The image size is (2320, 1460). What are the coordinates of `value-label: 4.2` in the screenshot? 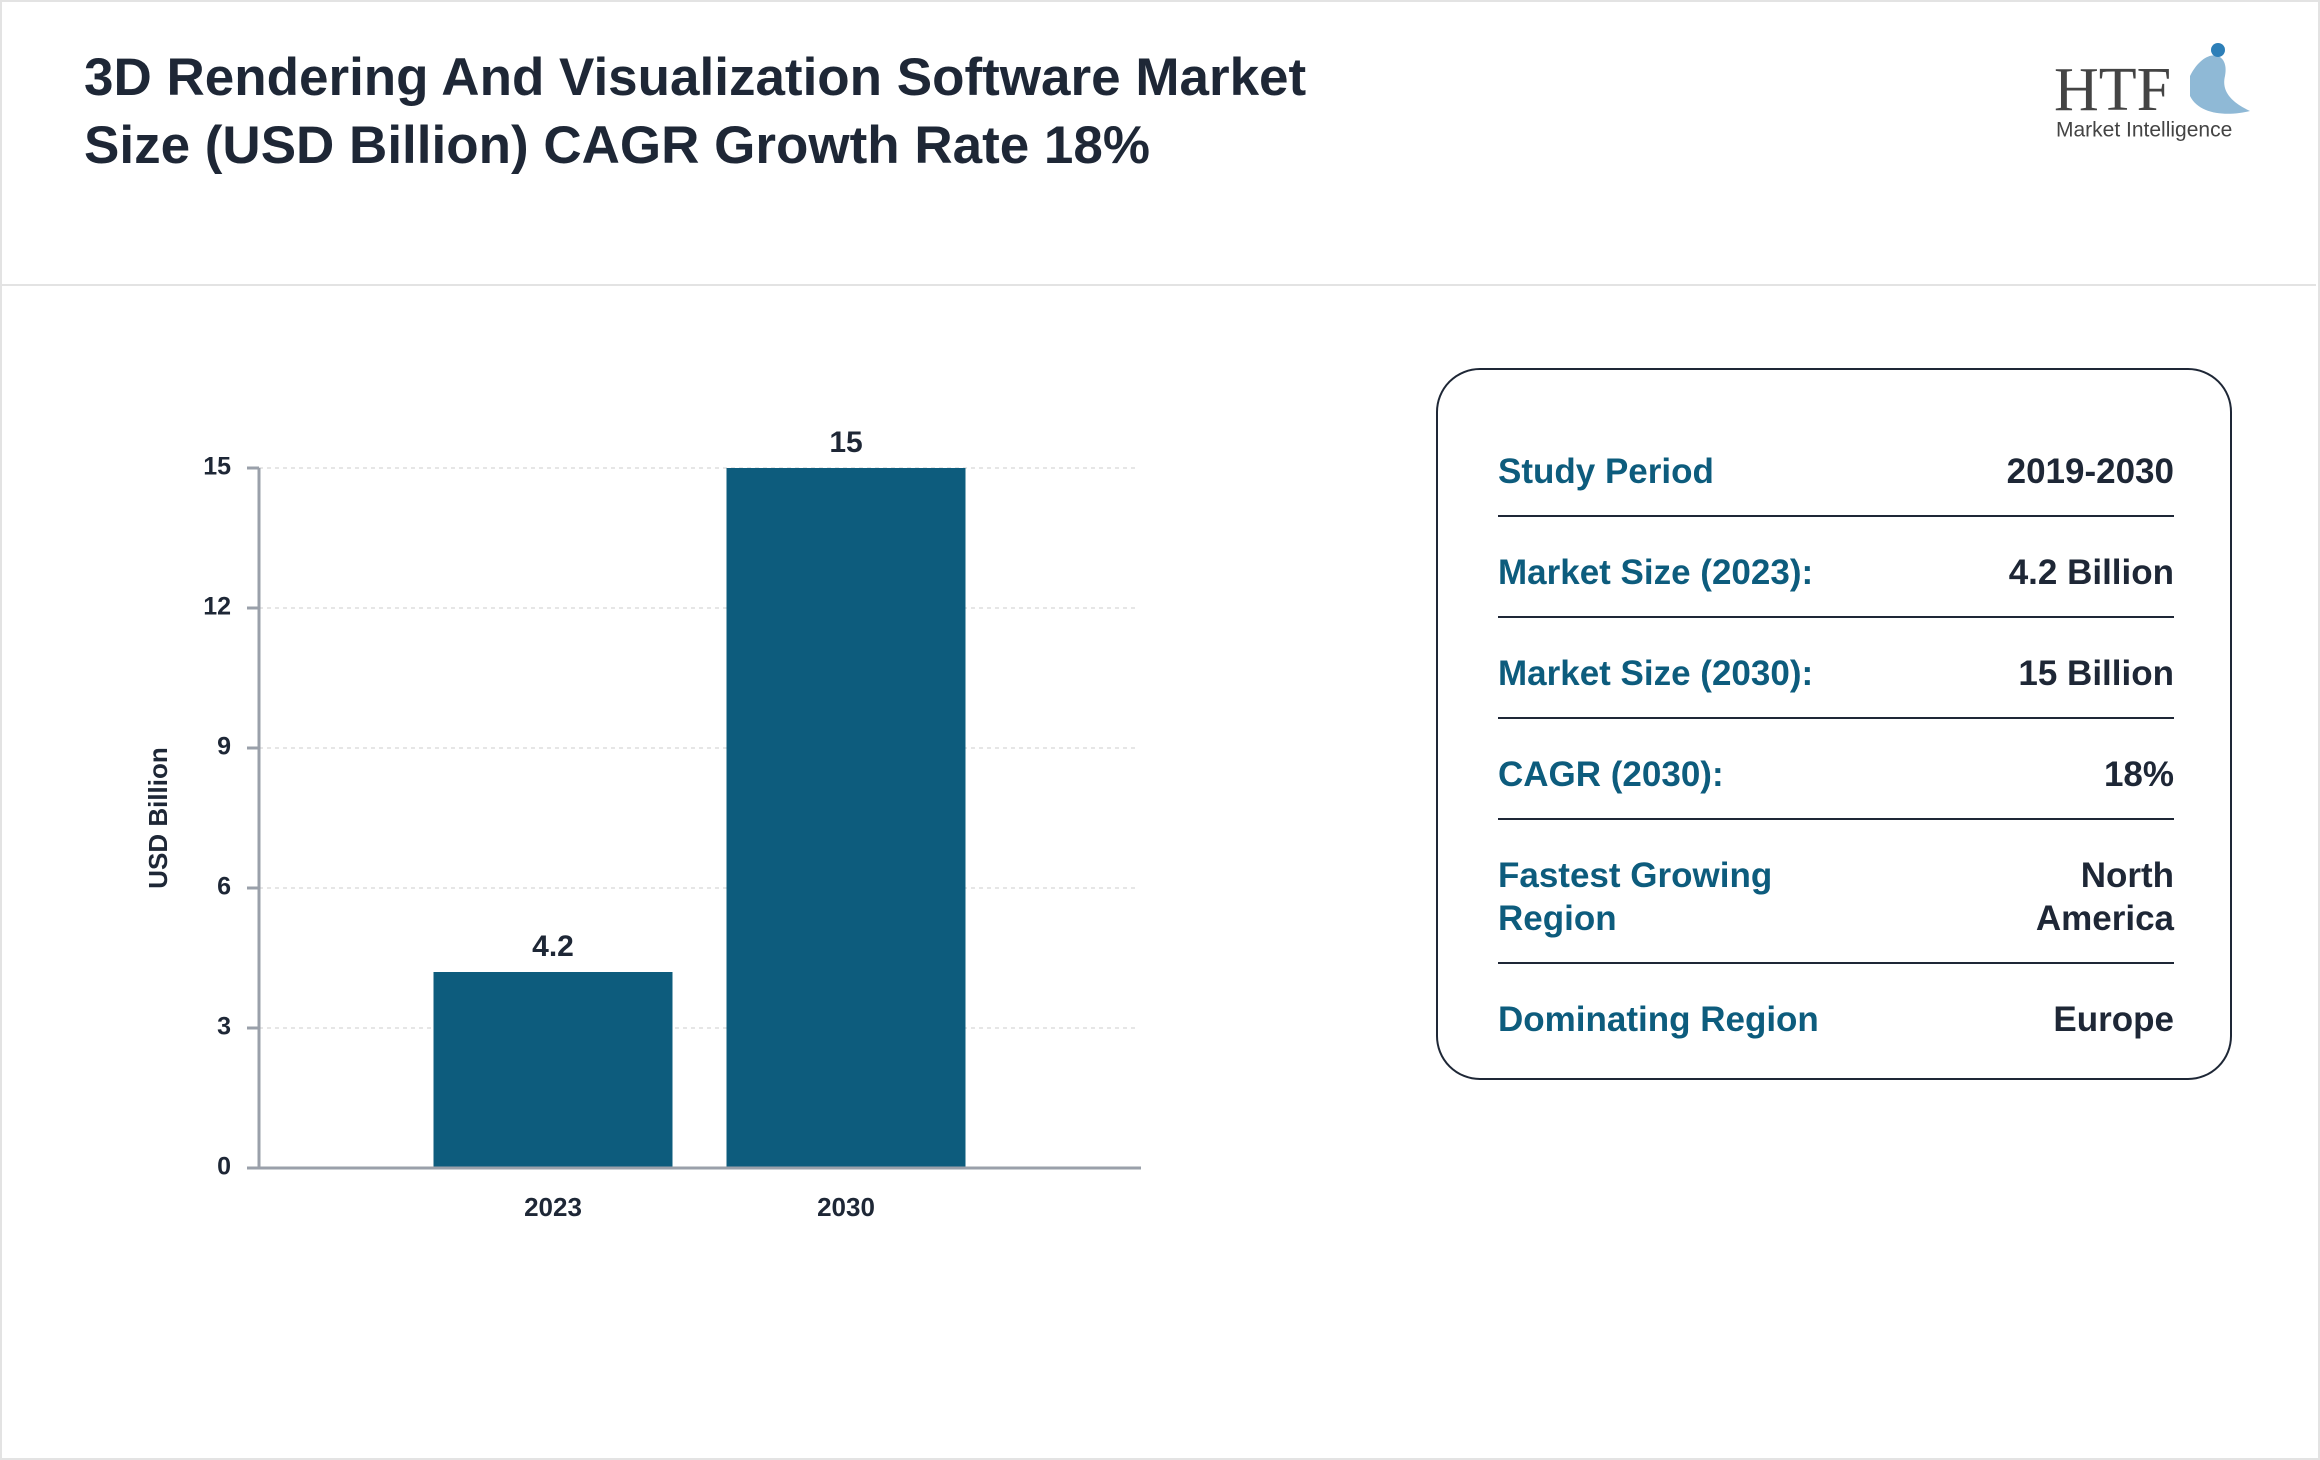 It's located at (553, 946).